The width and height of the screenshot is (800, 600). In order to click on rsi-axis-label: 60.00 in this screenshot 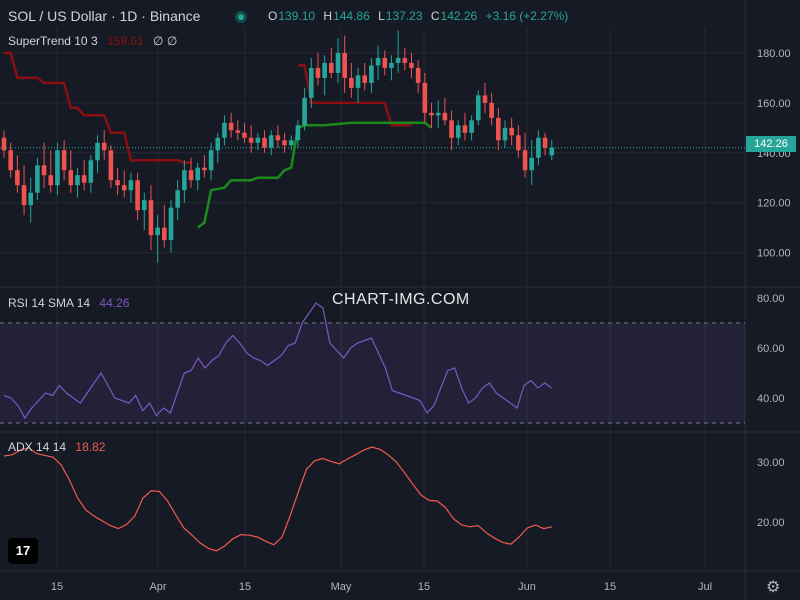, I will do `click(771, 349)`.